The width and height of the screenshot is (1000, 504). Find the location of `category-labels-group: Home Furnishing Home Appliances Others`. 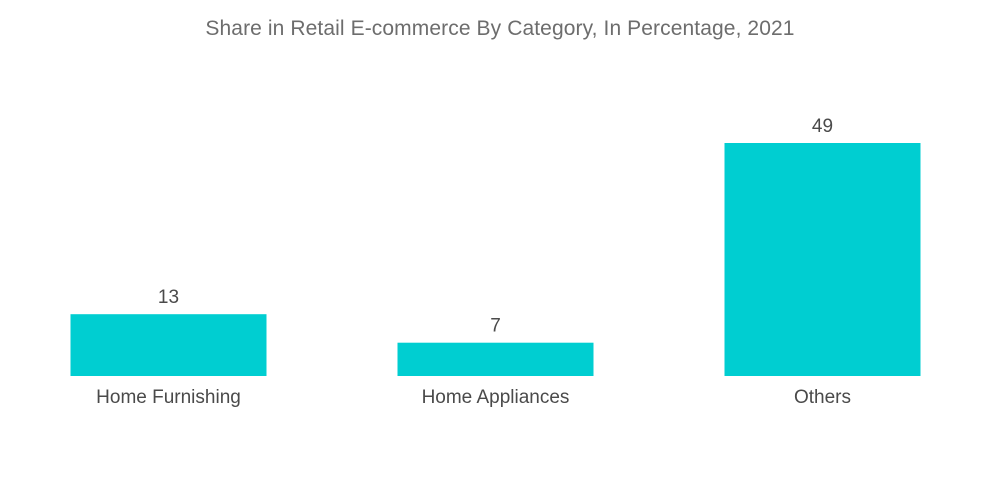

category-labels-group: Home Furnishing Home Appliances Others is located at coordinates (473, 397).